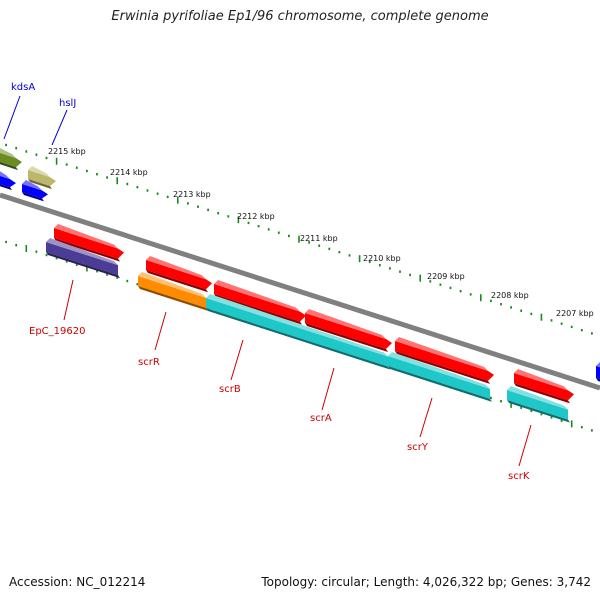 The height and width of the screenshot is (600, 600). I want to click on gene-label-EpC_19620: EpC_19620, so click(57, 331).